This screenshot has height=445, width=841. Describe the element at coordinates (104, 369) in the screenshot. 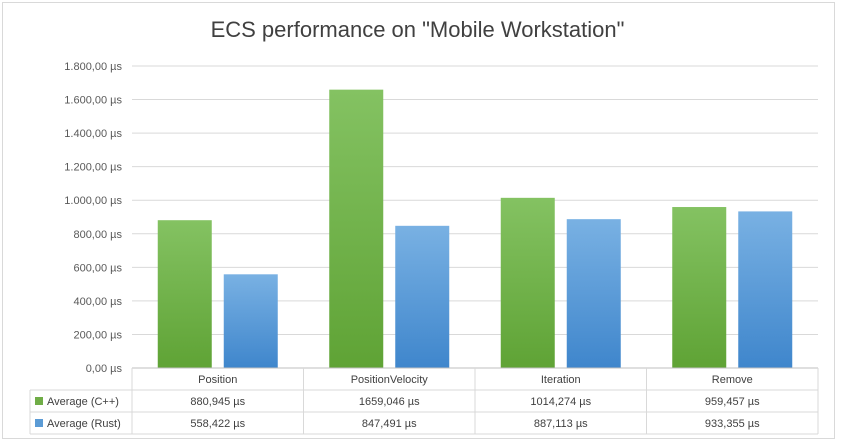

I see `y-tick-label: 0,00 µs` at that location.